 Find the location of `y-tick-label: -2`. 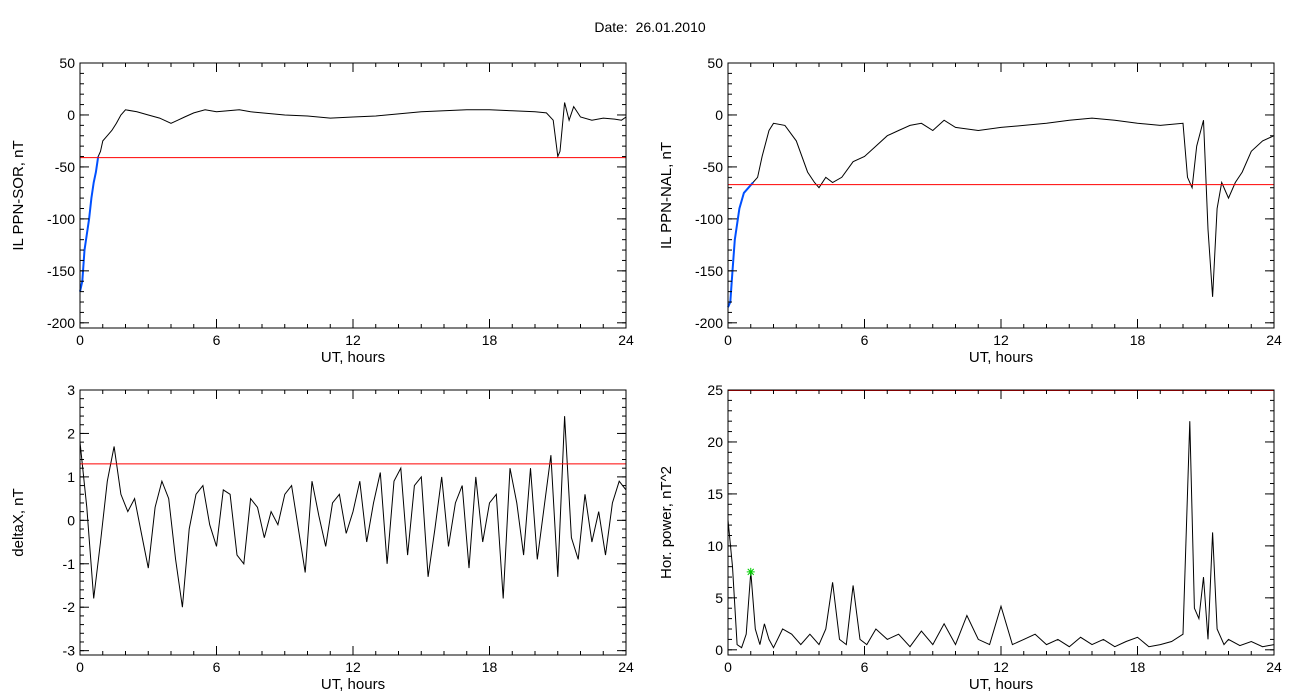

y-tick-label: -2 is located at coordinates (69, 607).